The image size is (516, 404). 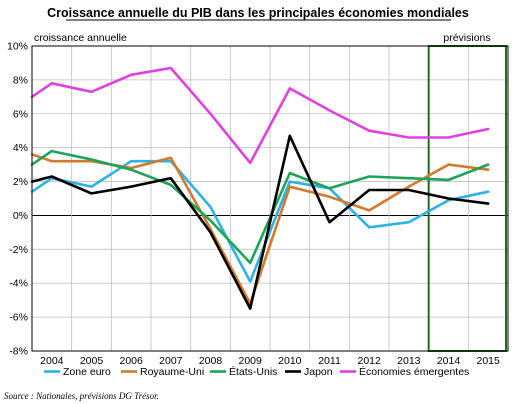 What do you see at coordinates (17, 47) in the screenshot?
I see `y-tick-label: 10%` at bounding box center [17, 47].